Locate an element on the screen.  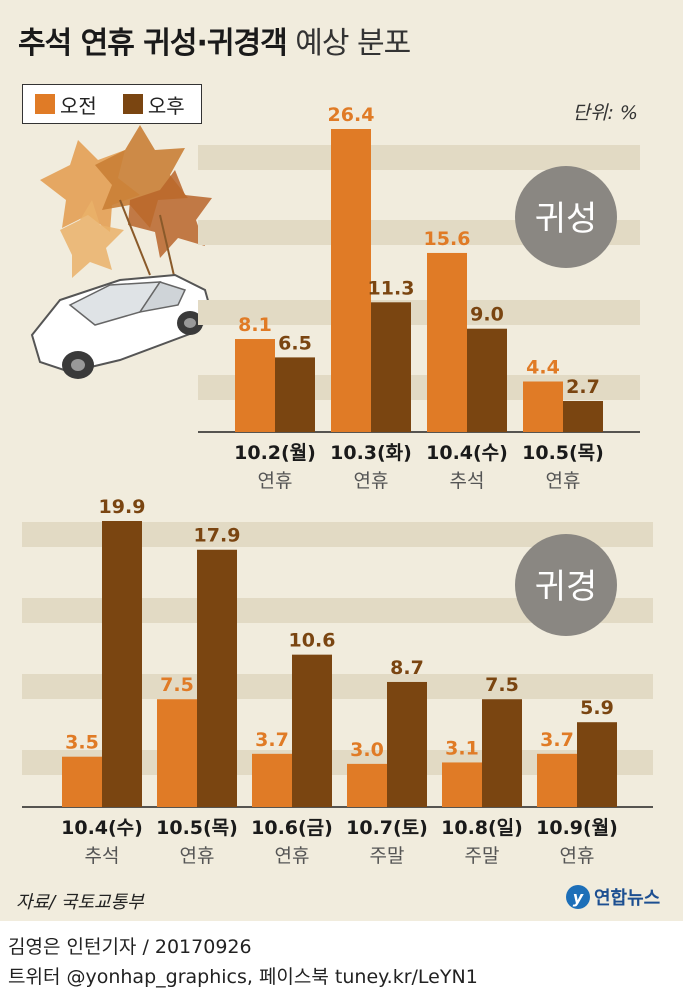
yonhap-logo-text: 연합뉴스 is located at coordinates (627, 898).